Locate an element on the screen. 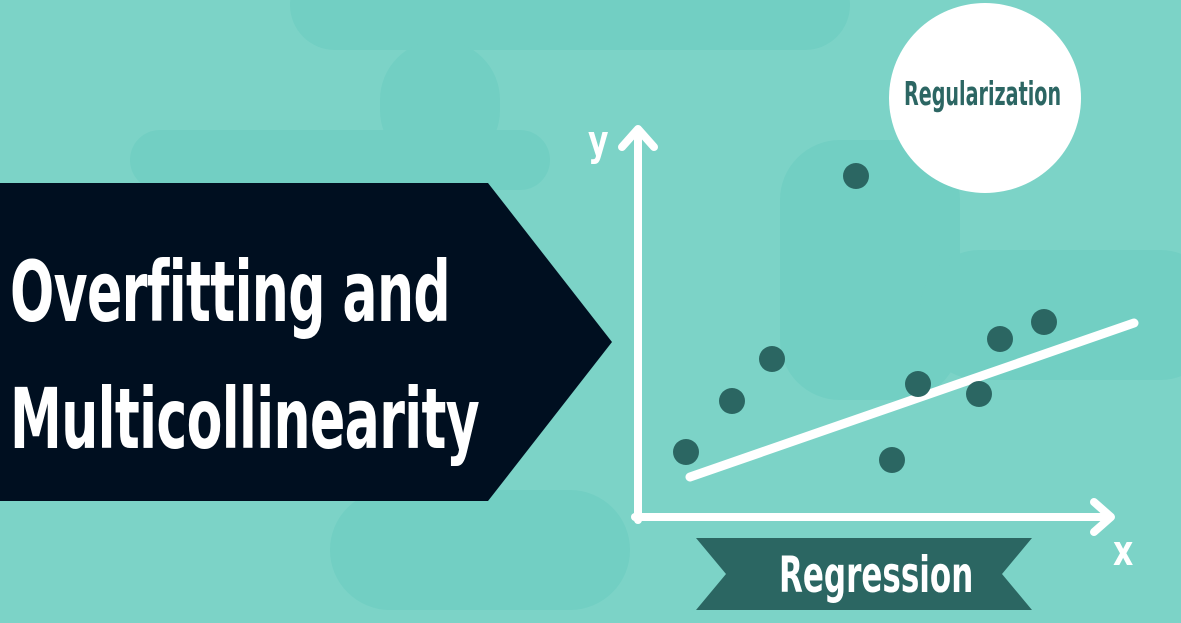 The width and height of the screenshot is (1181, 623). title-line-1: Overfitting and is located at coordinates (230, 292).